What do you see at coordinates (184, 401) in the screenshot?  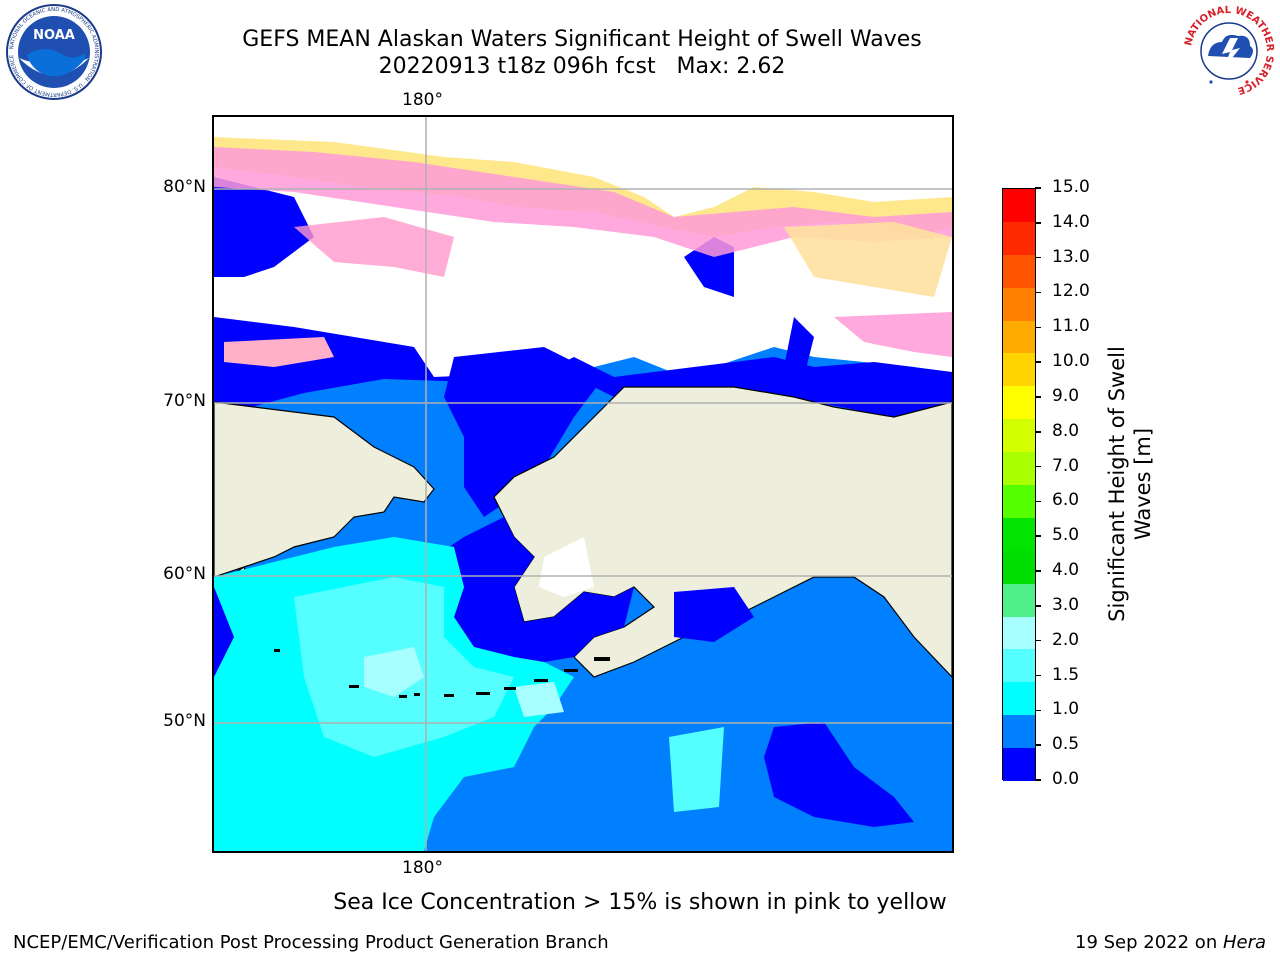 I see `lat-label-70n: 70°N` at bounding box center [184, 401].